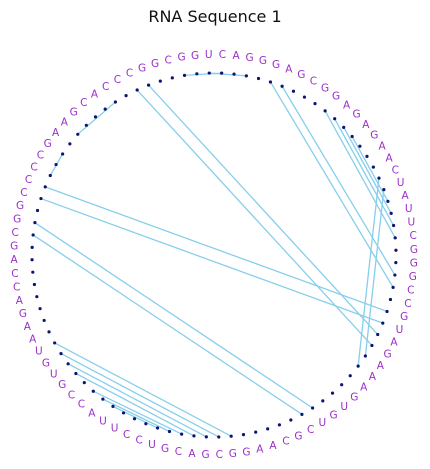 Image resolution: width=430 pixels, height=469 pixels. What do you see at coordinates (215, 16) in the screenshot?
I see `figure-title: RNA Sequence 1` at bounding box center [215, 16].